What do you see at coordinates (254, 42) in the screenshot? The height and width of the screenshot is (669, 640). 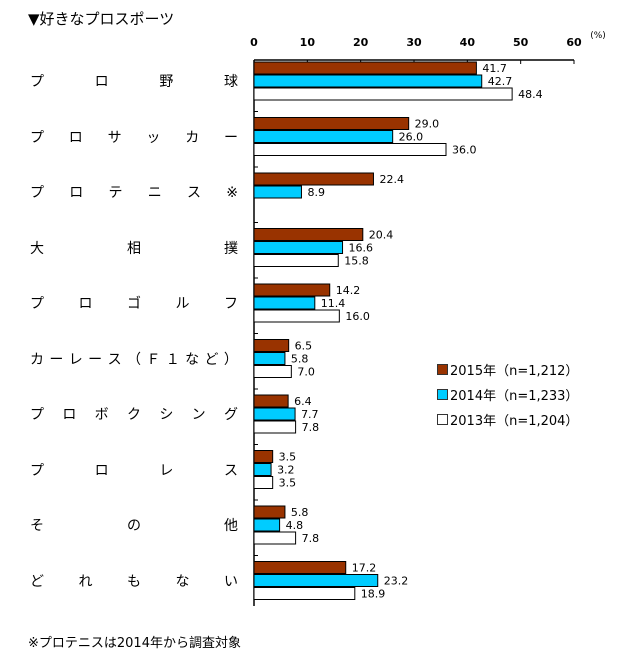 I see `x-tick-label: 0` at bounding box center [254, 42].